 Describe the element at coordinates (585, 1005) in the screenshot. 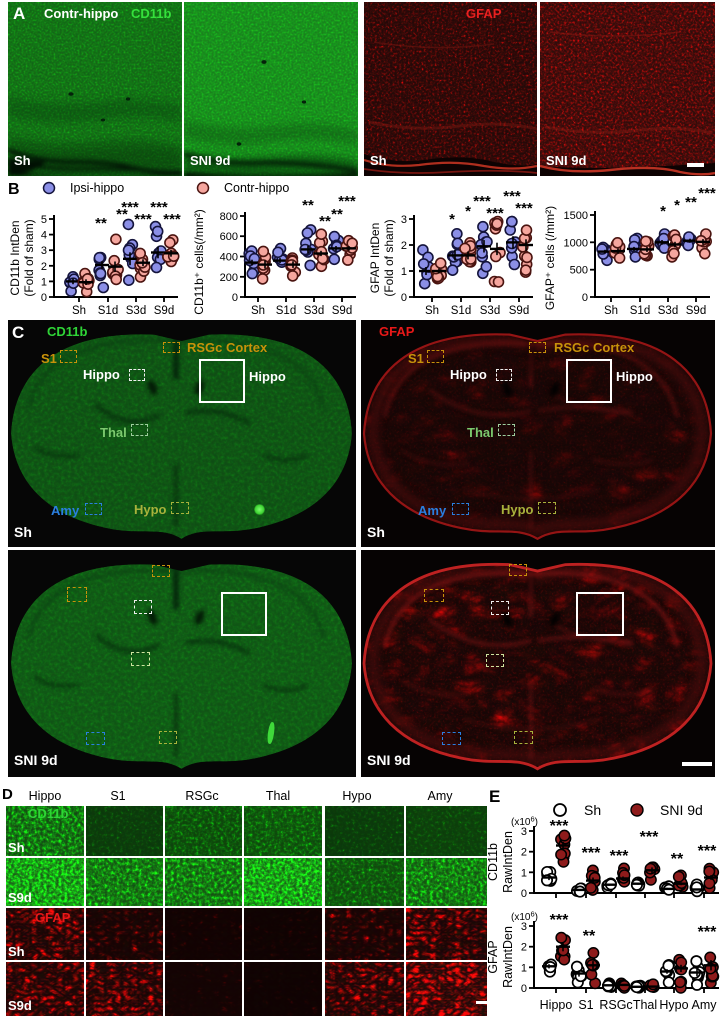

I see `svg-text: S1` at that location.